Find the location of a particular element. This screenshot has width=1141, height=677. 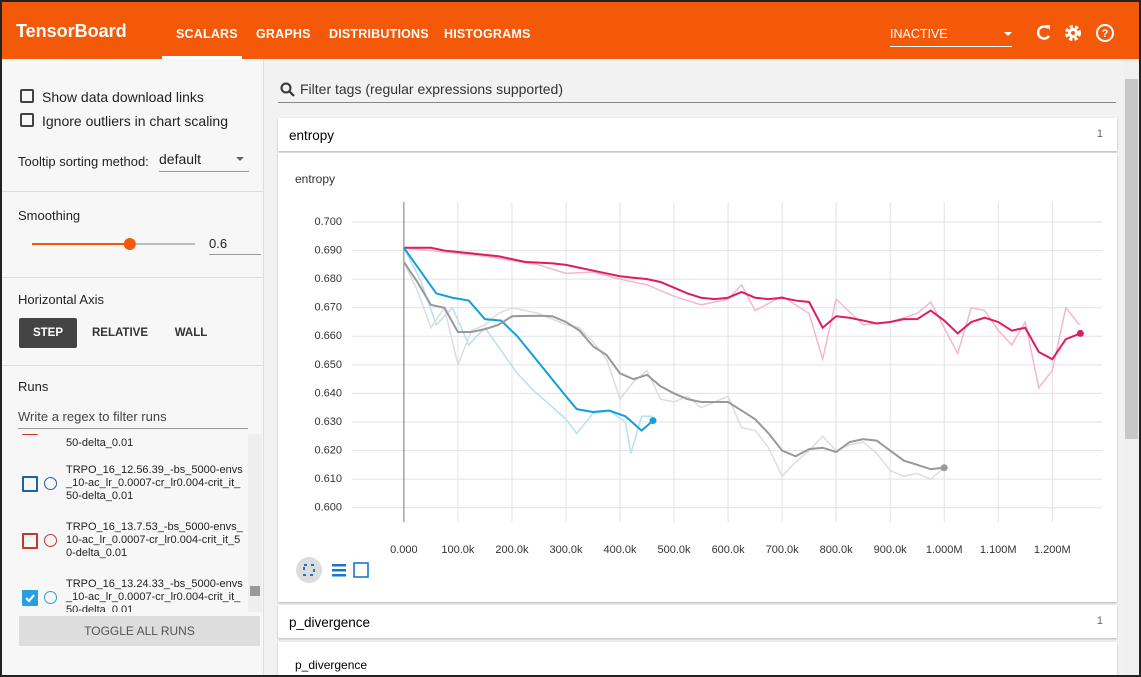

x-tick-label: 100.0k is located at coordinates (458, 550).